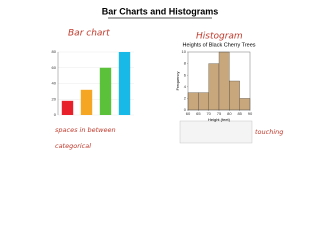 The height and width of the screenshot is (240, 320). What do you see at coordinates (54, 98) in the screenshot?
I see `y-tick-label: 20` at bounding box center [54, 98].